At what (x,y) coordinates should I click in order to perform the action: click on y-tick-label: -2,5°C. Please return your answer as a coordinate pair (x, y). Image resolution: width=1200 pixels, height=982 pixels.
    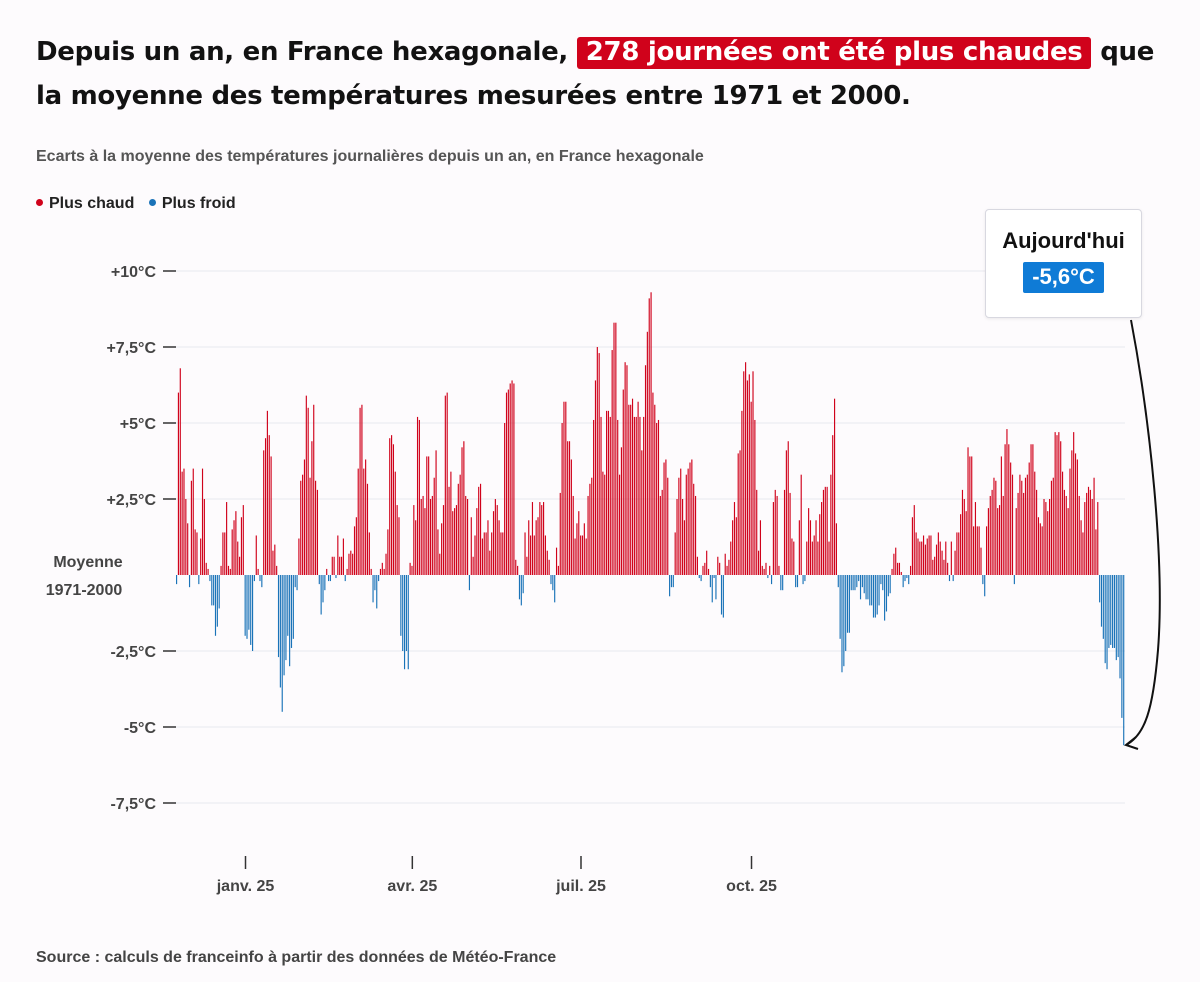
    Looking at the image, I should click on (133, 652).